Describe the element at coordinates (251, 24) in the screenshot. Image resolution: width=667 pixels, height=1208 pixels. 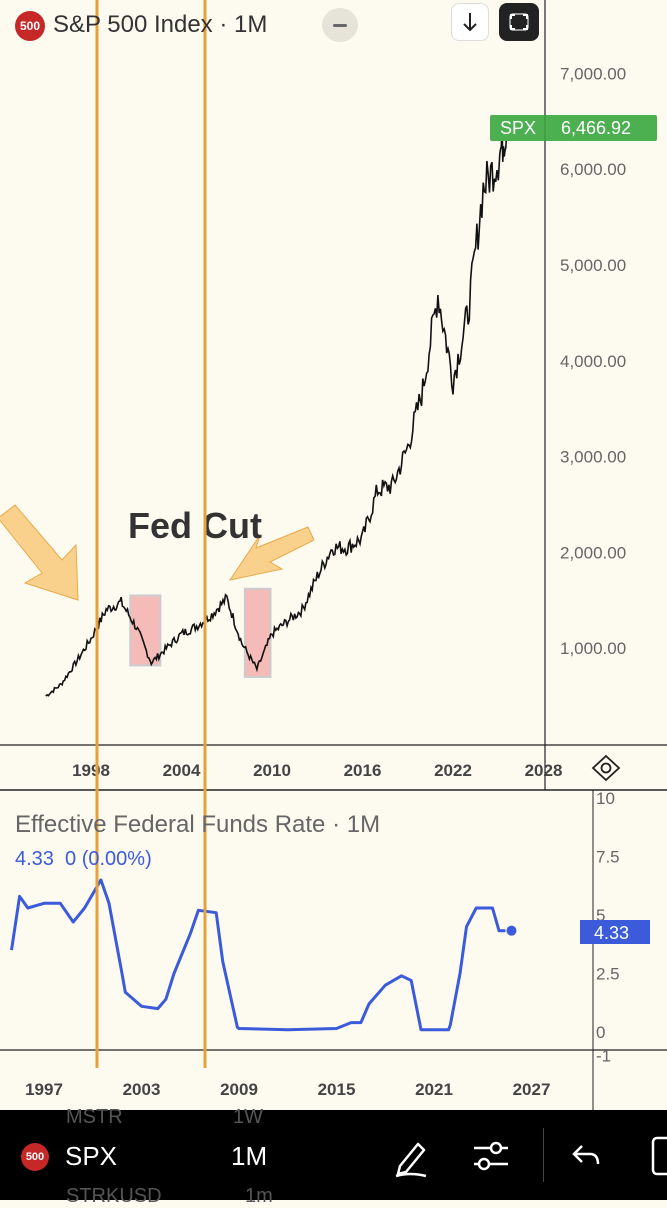
I see `spx-interval: 1M` at that location.